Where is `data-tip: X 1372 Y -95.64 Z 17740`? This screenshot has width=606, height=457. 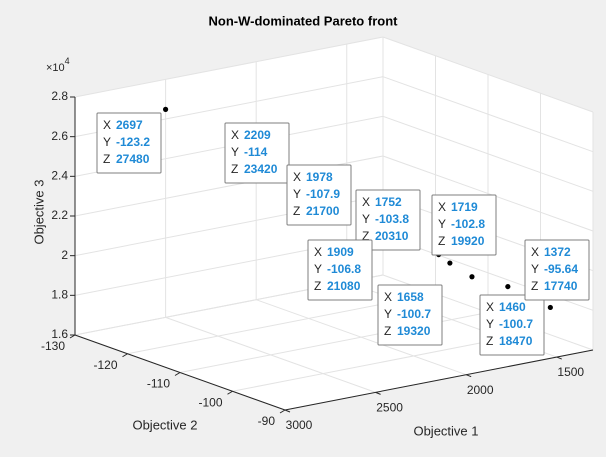 data-tip: X 1372 Y -95.64 Z 17740 is located at coordinates (557, 270).